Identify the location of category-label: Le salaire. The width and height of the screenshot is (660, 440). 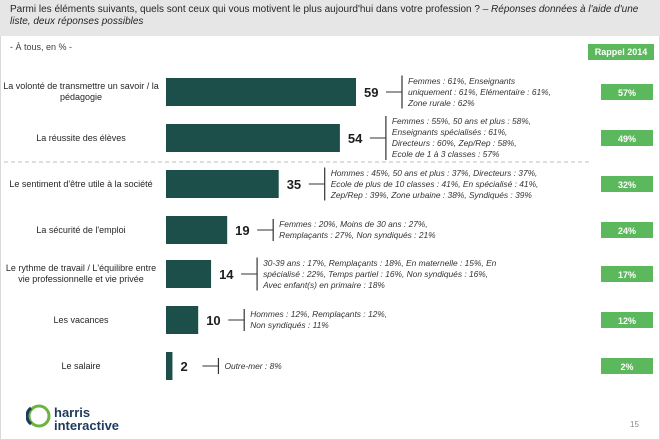
(81, 365).